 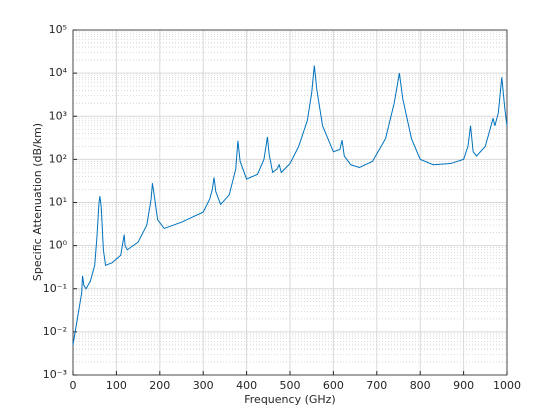 I want to click on x-tick-label: 200, so click(x=159, y=385).